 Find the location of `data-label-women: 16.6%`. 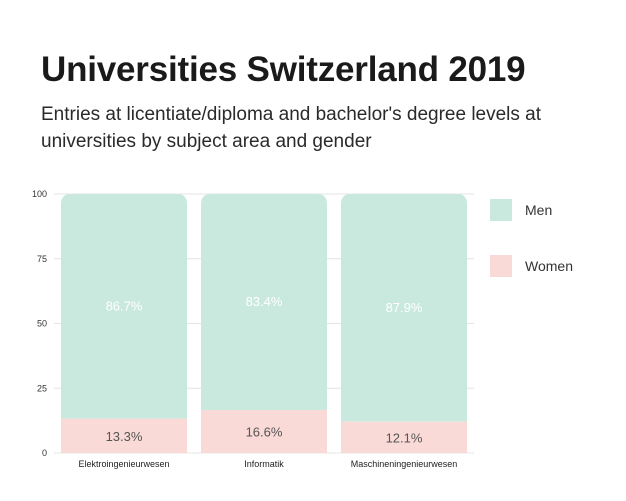

data-label-women: 16.6% is located at coordinates (264, 432).